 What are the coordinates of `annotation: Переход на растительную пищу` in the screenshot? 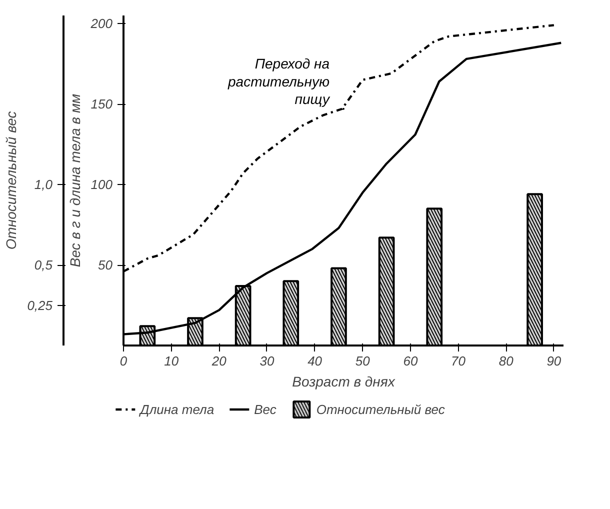 It's located at (278, 81).